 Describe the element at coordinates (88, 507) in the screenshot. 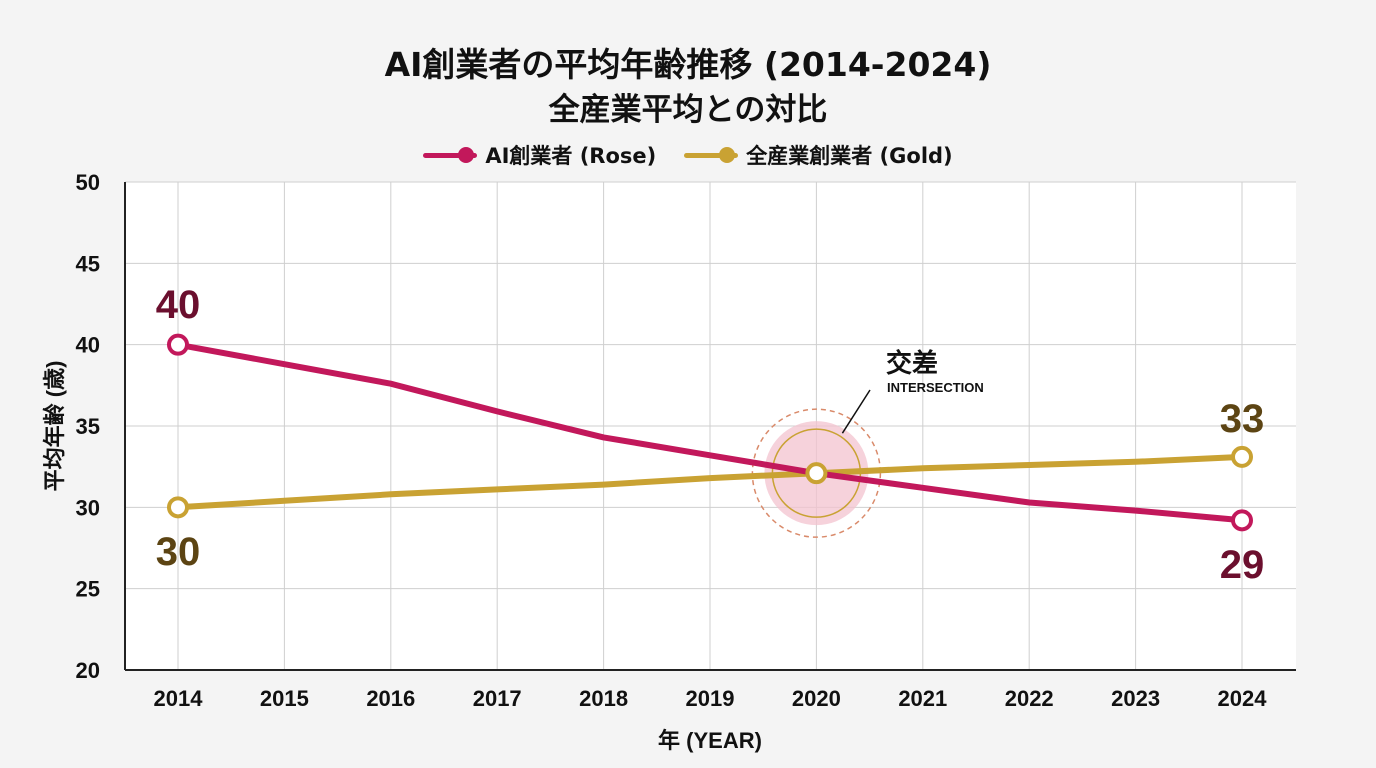

I see `y-tick-label: 30` at that location.